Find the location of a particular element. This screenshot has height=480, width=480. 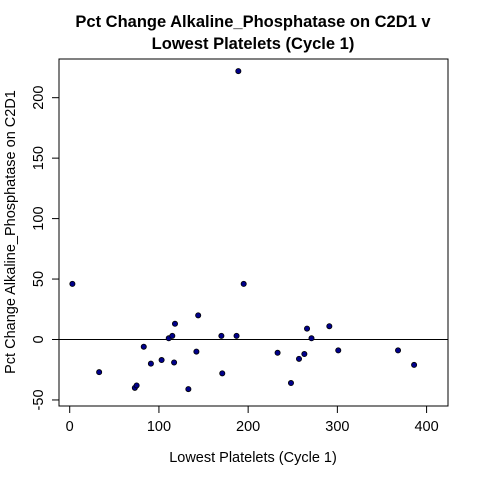

y-axis: -50 0 50 100 150 200 is located at coordinates (45, 248).